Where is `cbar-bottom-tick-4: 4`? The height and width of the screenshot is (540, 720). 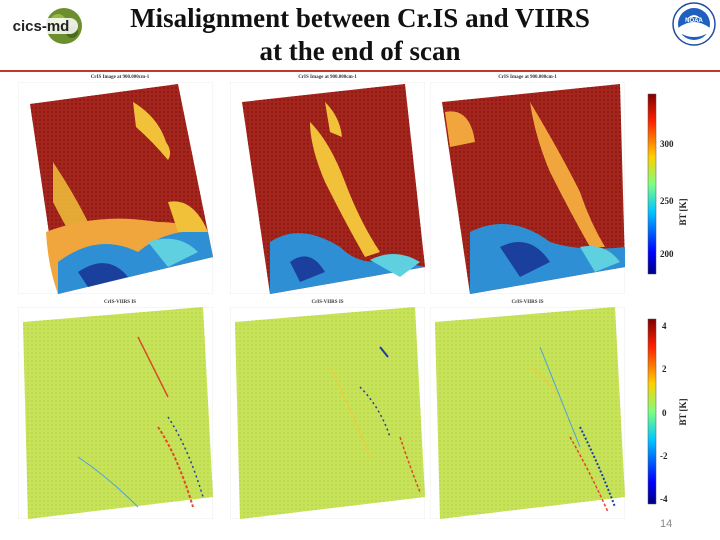 cbar-bottom-tick-4: 4 is located at coordinates (664, 326).